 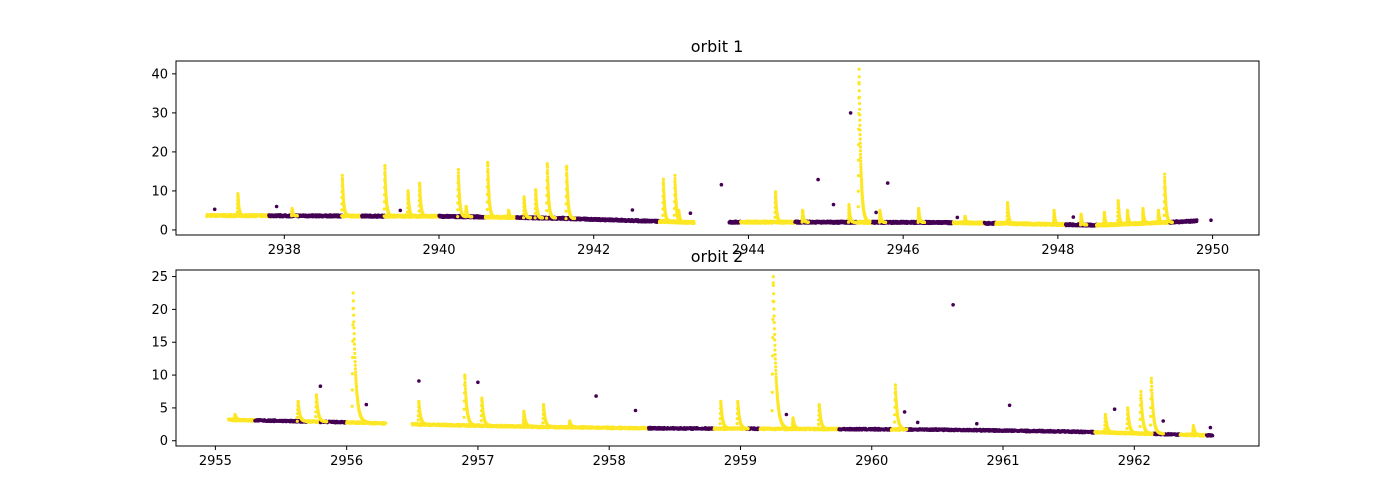 I want to click on subplot-title: orbit 1, so click(x=717, y=46).